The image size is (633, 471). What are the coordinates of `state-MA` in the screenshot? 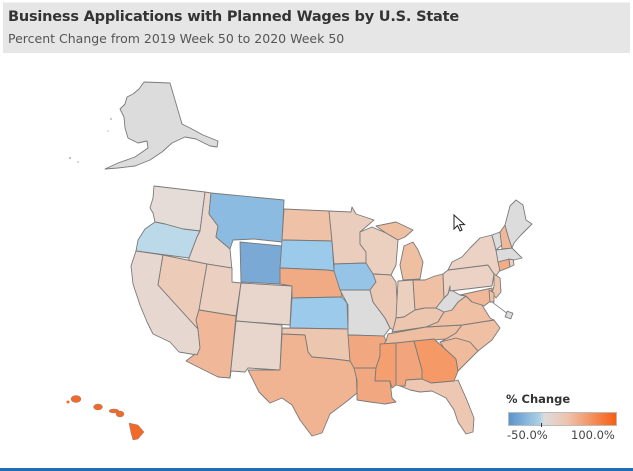 It's located at (509, 255).